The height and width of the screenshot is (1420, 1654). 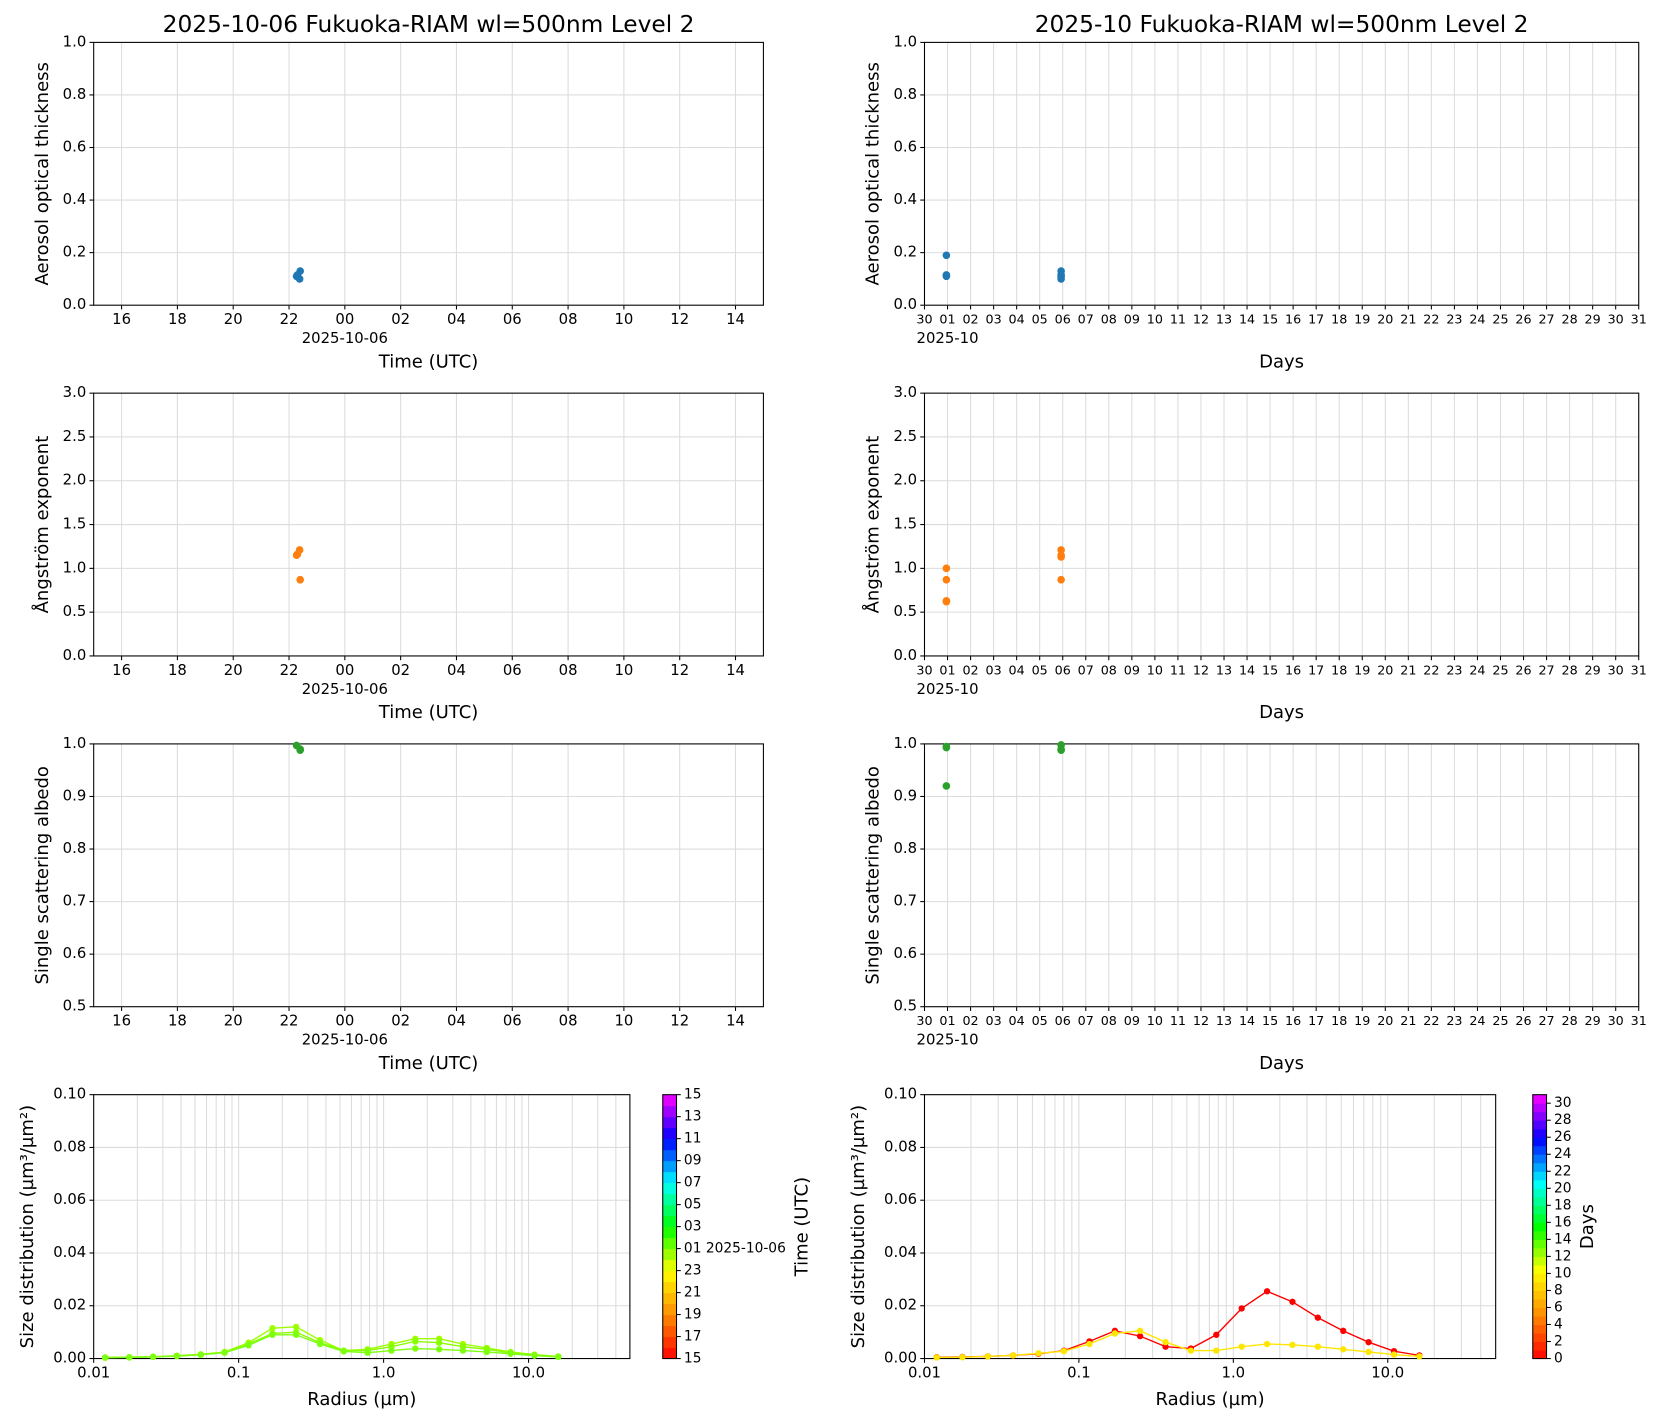 I want to click on colorbar-tick-label: 01 2025-10-06, so click(x=735, y=1249).